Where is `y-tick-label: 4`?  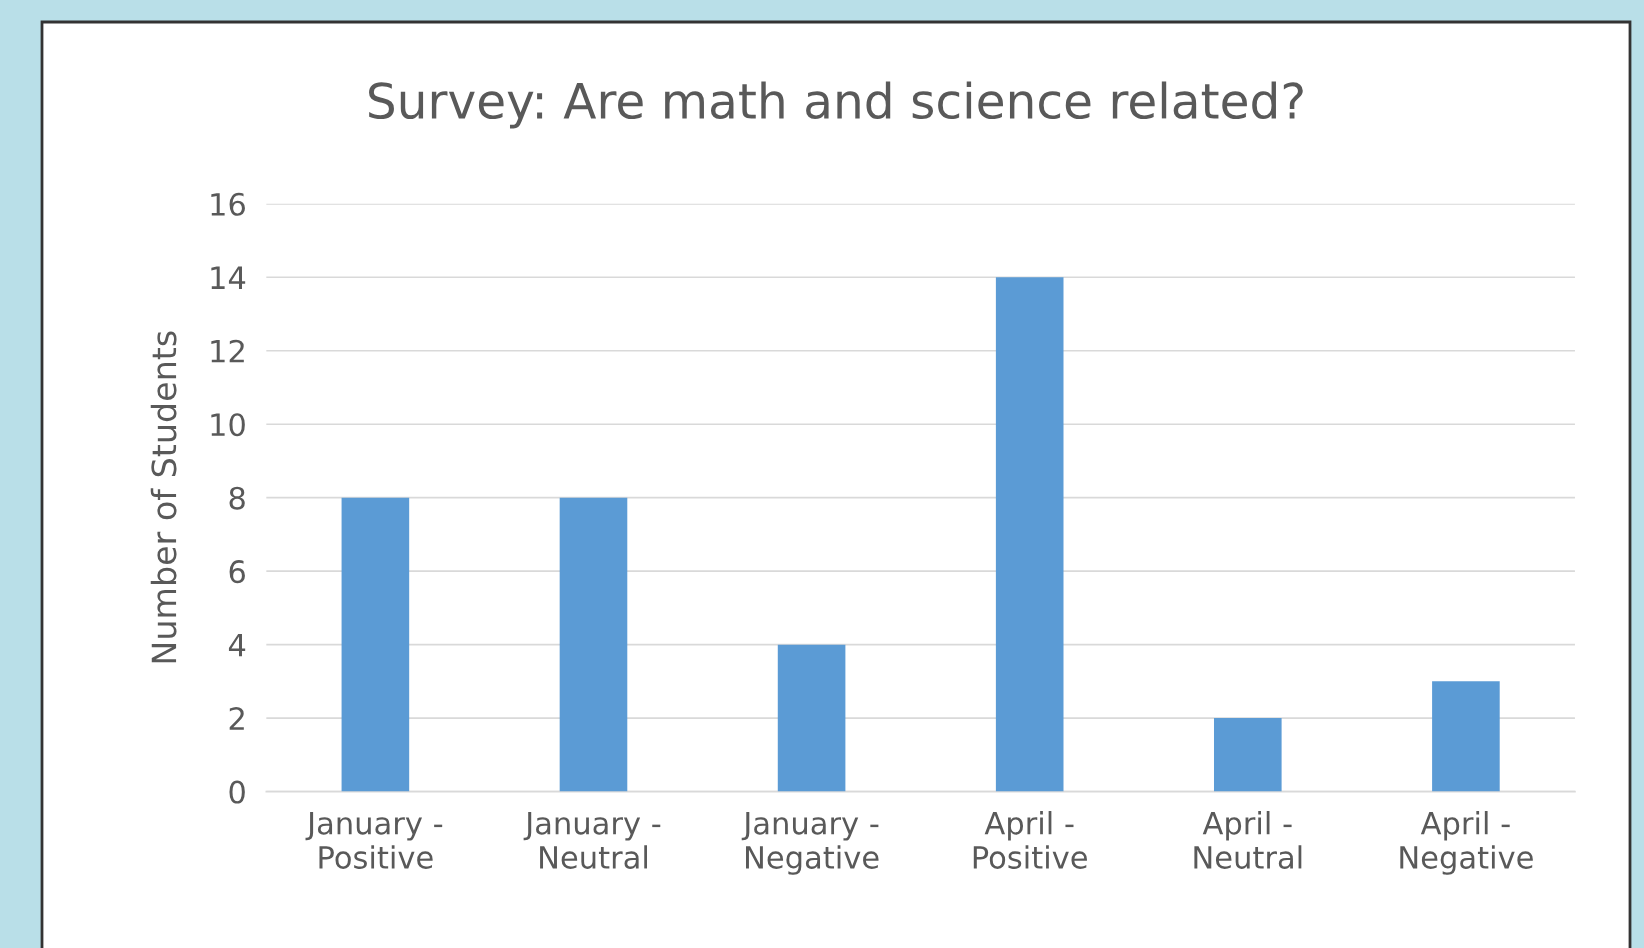 y-tick-label: 4 is located at coordinates (237, 645).